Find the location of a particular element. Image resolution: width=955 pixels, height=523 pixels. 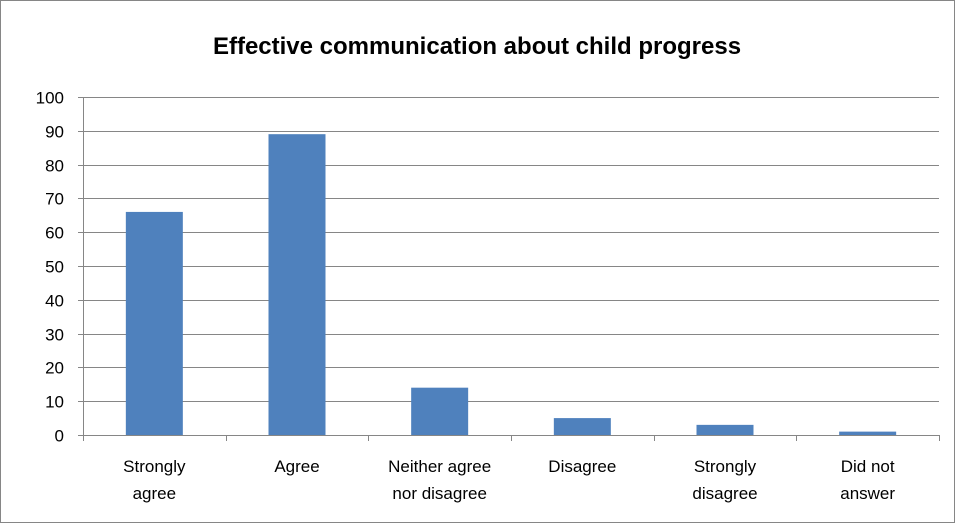

y-tick-labels: 0 10 20 30 40 50 60 70 80 90 100 is located at coordinates (50, 267).